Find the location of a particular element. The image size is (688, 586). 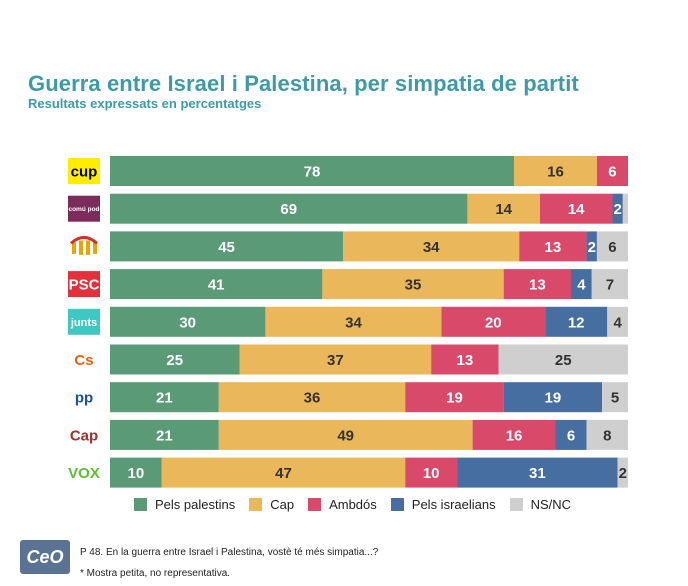

party-logo-junts: junts is located at coordinates (84, 321).